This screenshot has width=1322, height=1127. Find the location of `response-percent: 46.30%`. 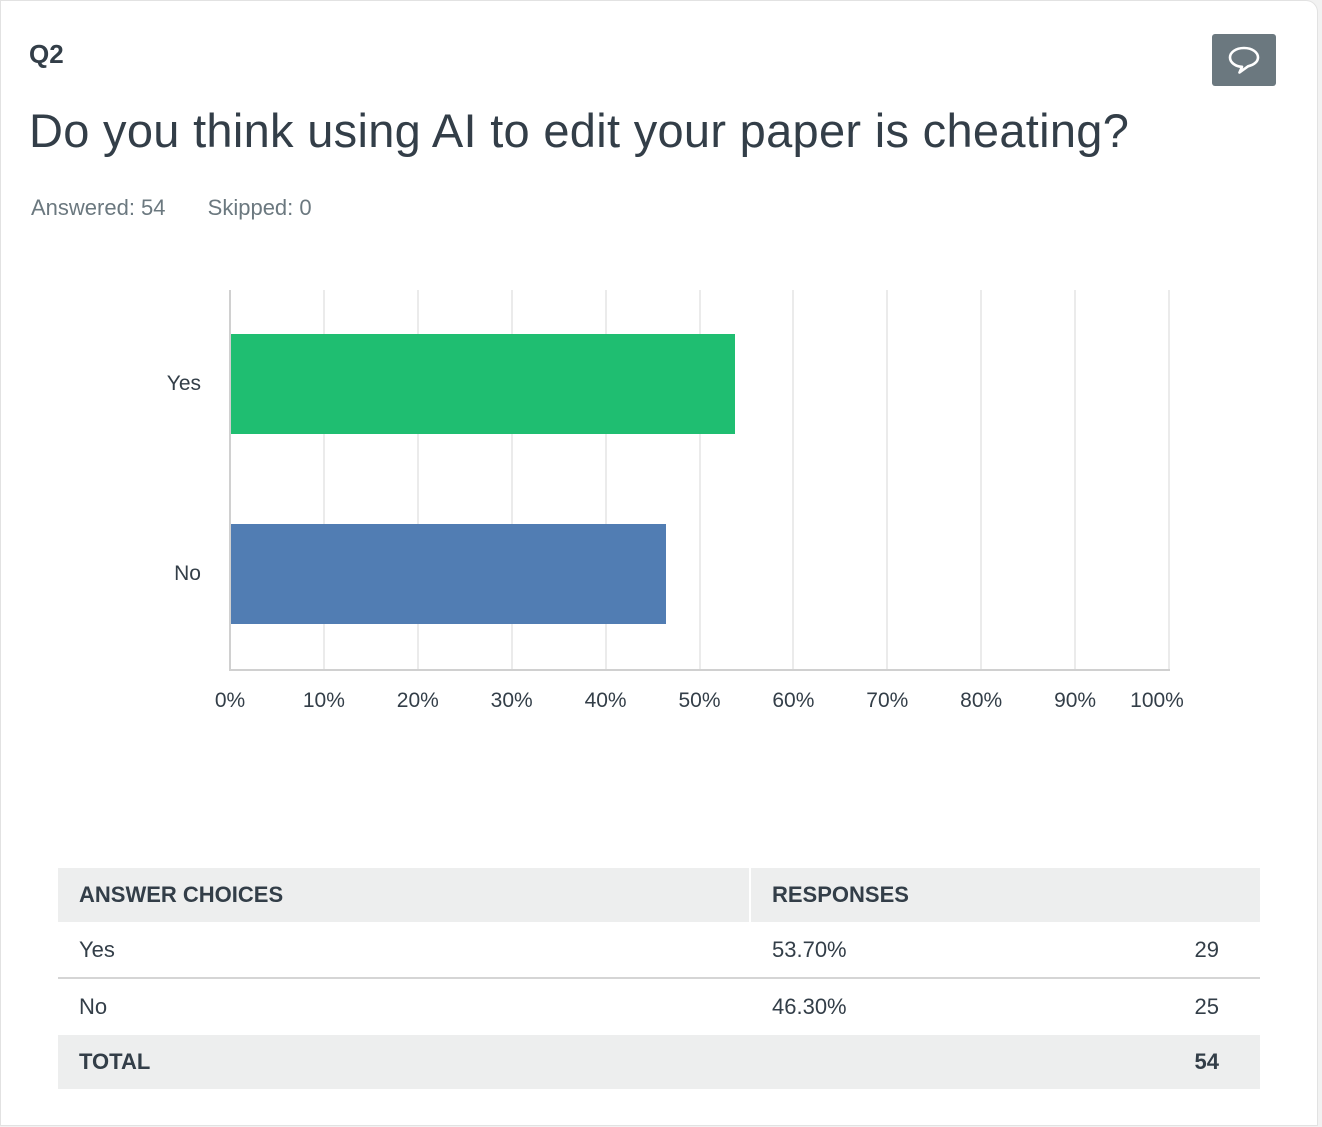

response-percent: 46.30% is located at coordinates (809, 1006).